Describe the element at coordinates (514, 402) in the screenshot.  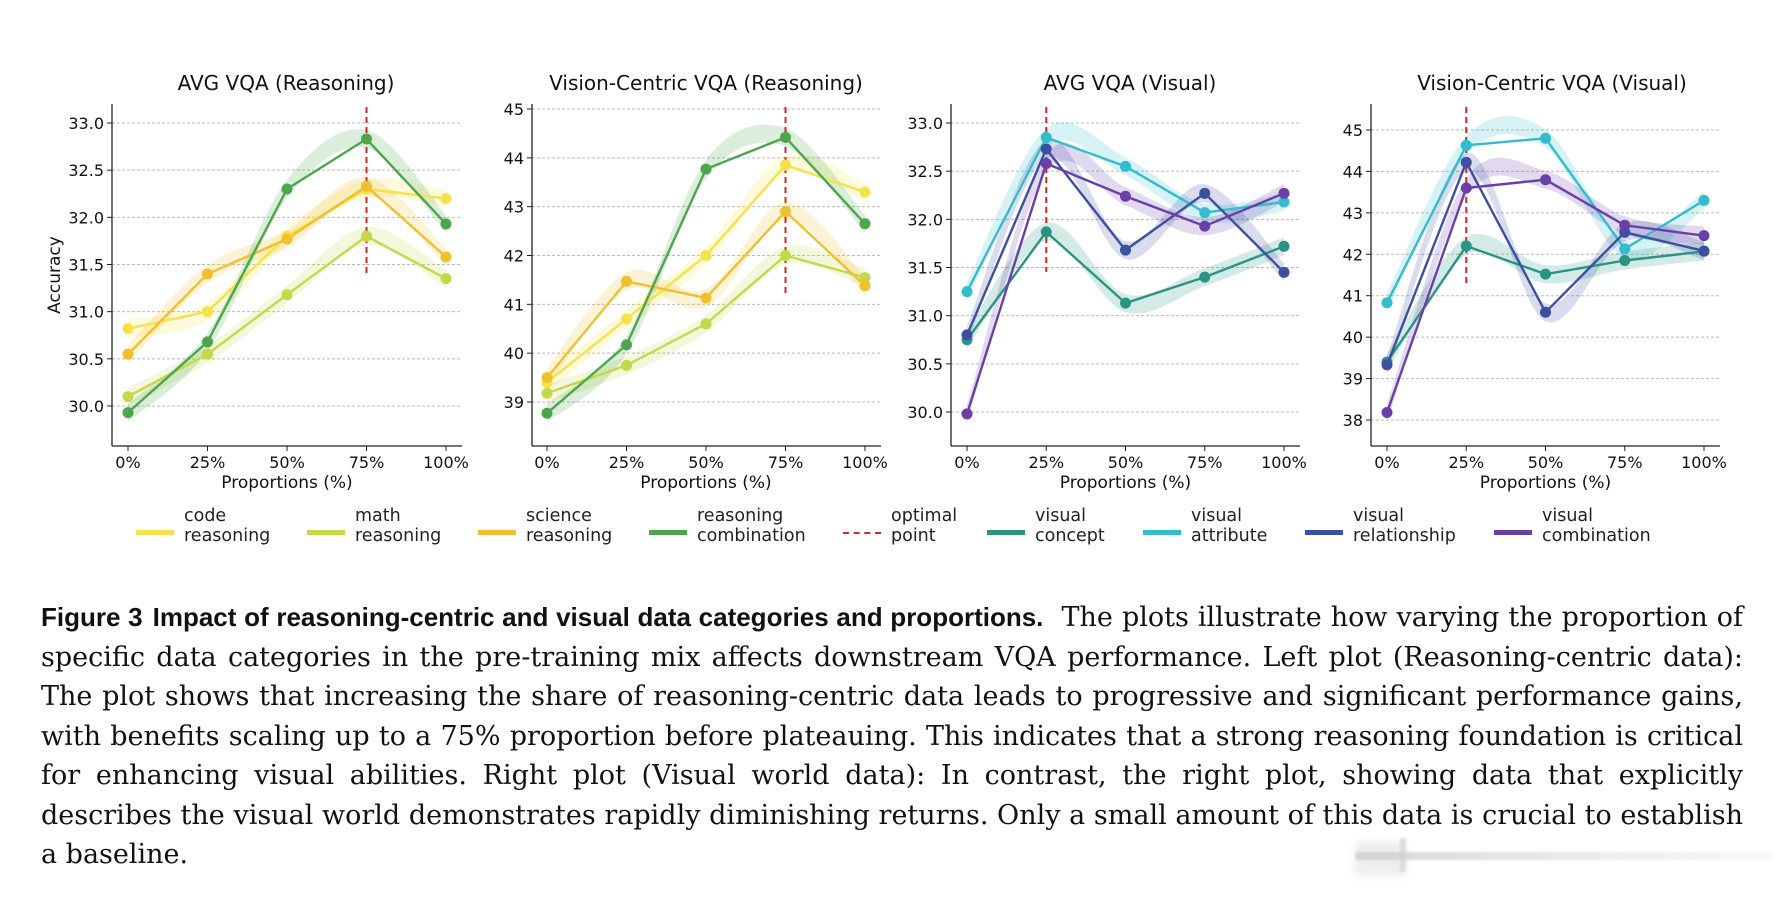
I see `y-tick-label: 39` at that location.